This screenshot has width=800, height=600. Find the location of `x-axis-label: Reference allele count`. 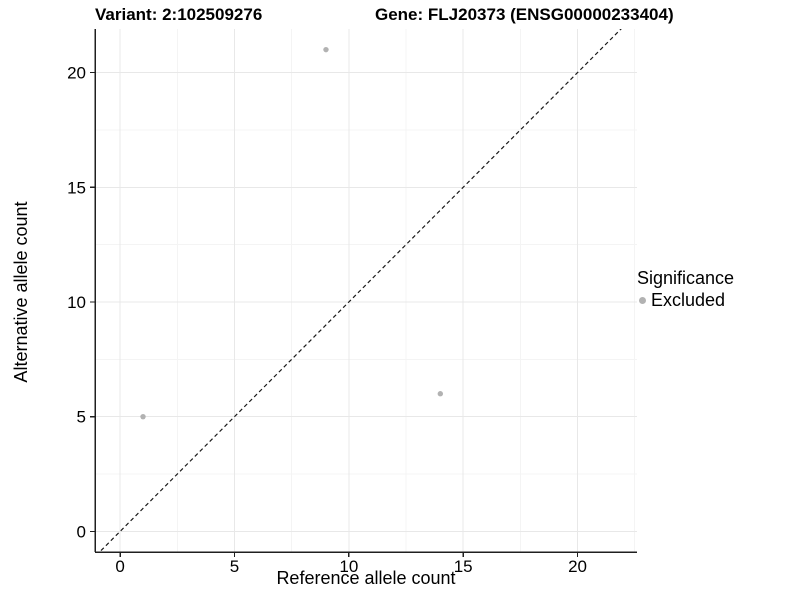

x-axis-label: Reference allele count is located at coordinates (366, 578).